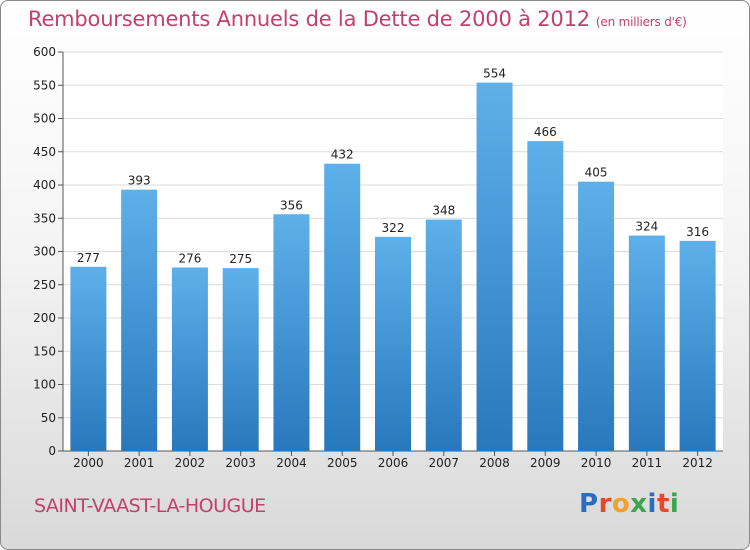 This screenshot has height=550, width=750. Describe the element at coordinates (44, 318) in the screenshot. I see `y-tick-label: 200` at that location.